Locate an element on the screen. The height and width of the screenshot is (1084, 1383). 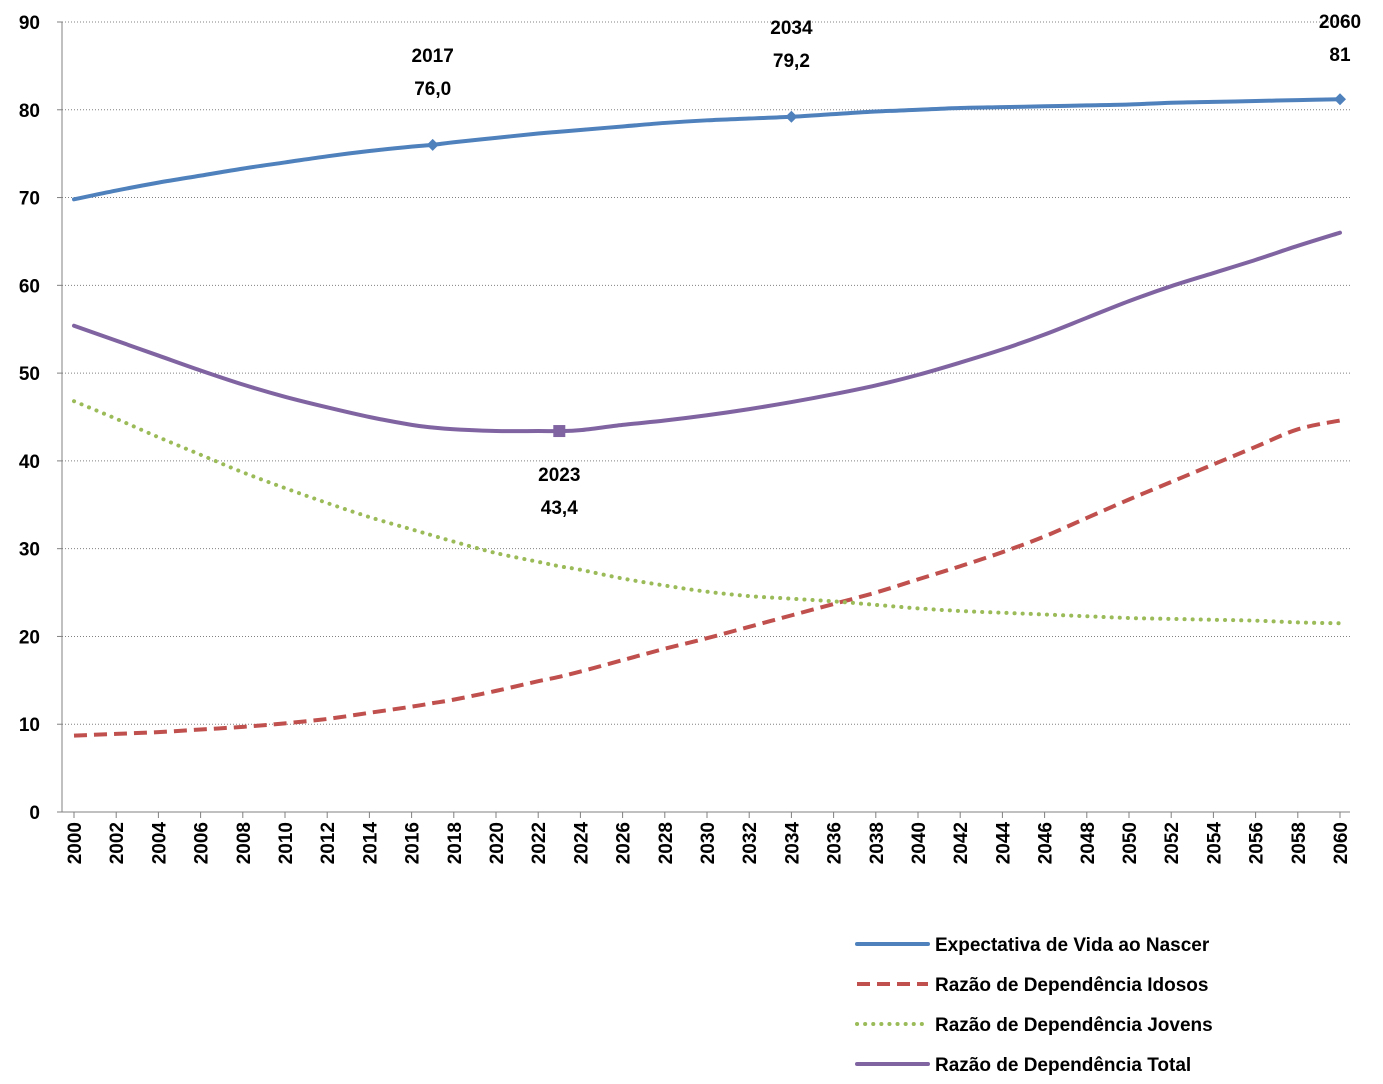
xtick-label-2046: 2046 is located at coordinates (1046, 843).